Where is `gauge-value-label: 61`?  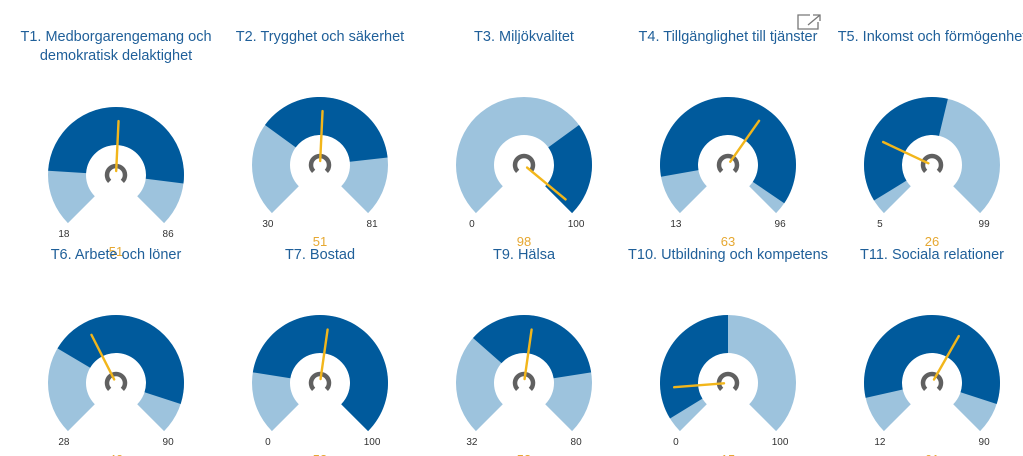 gauge-value-label: 61 is located at coordinates (932, 454).